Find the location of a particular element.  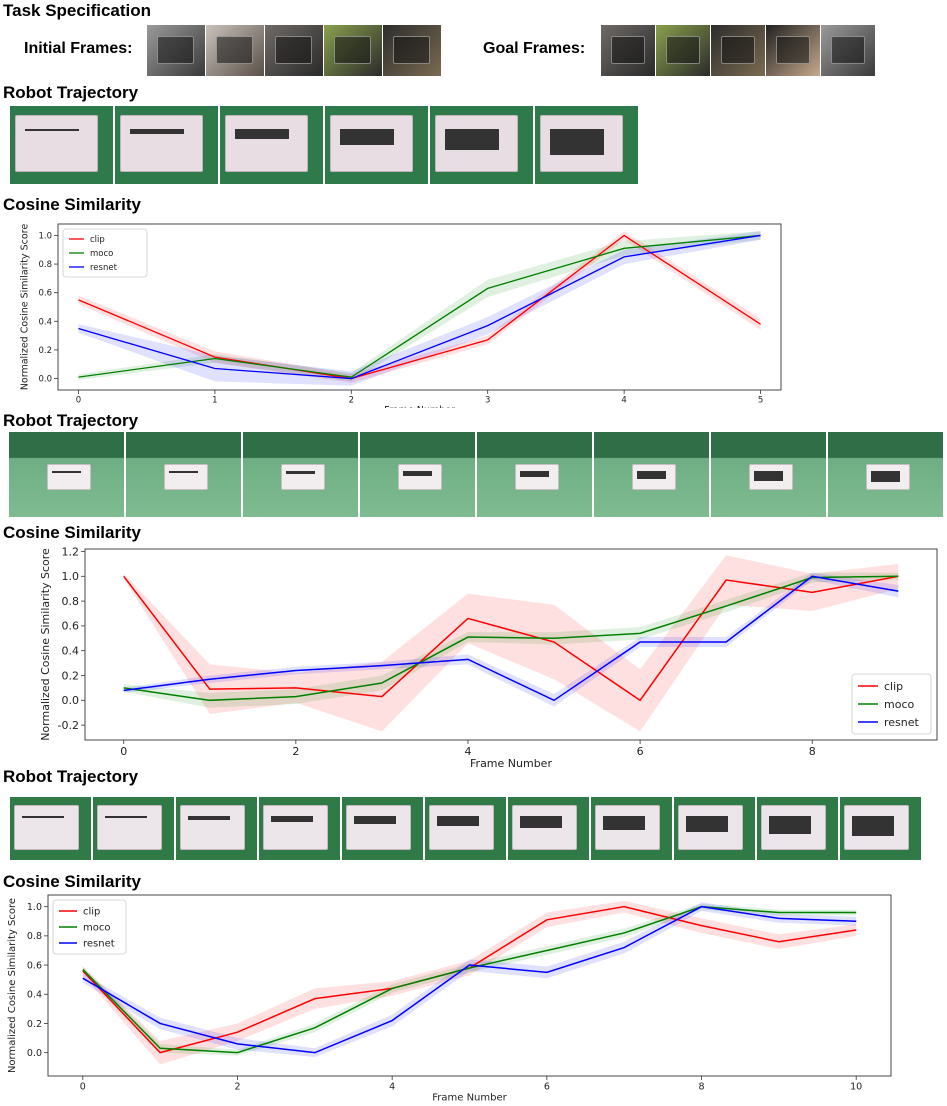

toaster-door-open-final-frame is located at coordinates (586, 145).